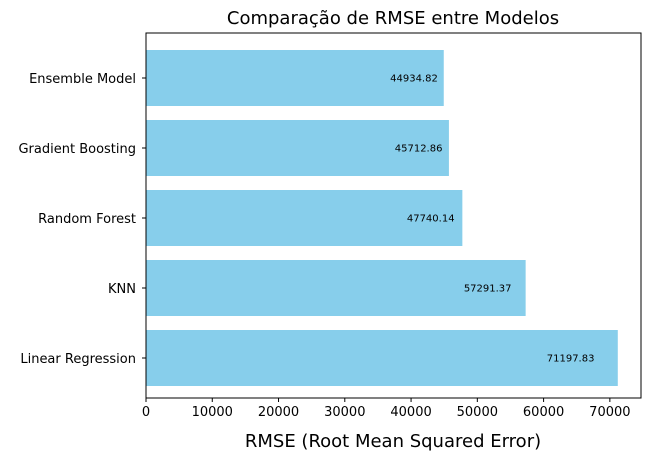 The width and height of the screenshot is (651, 461). Describe the element at coordinates (410, 412) in the screenshot. I see `x-tick-label-4: 40000` at that location.